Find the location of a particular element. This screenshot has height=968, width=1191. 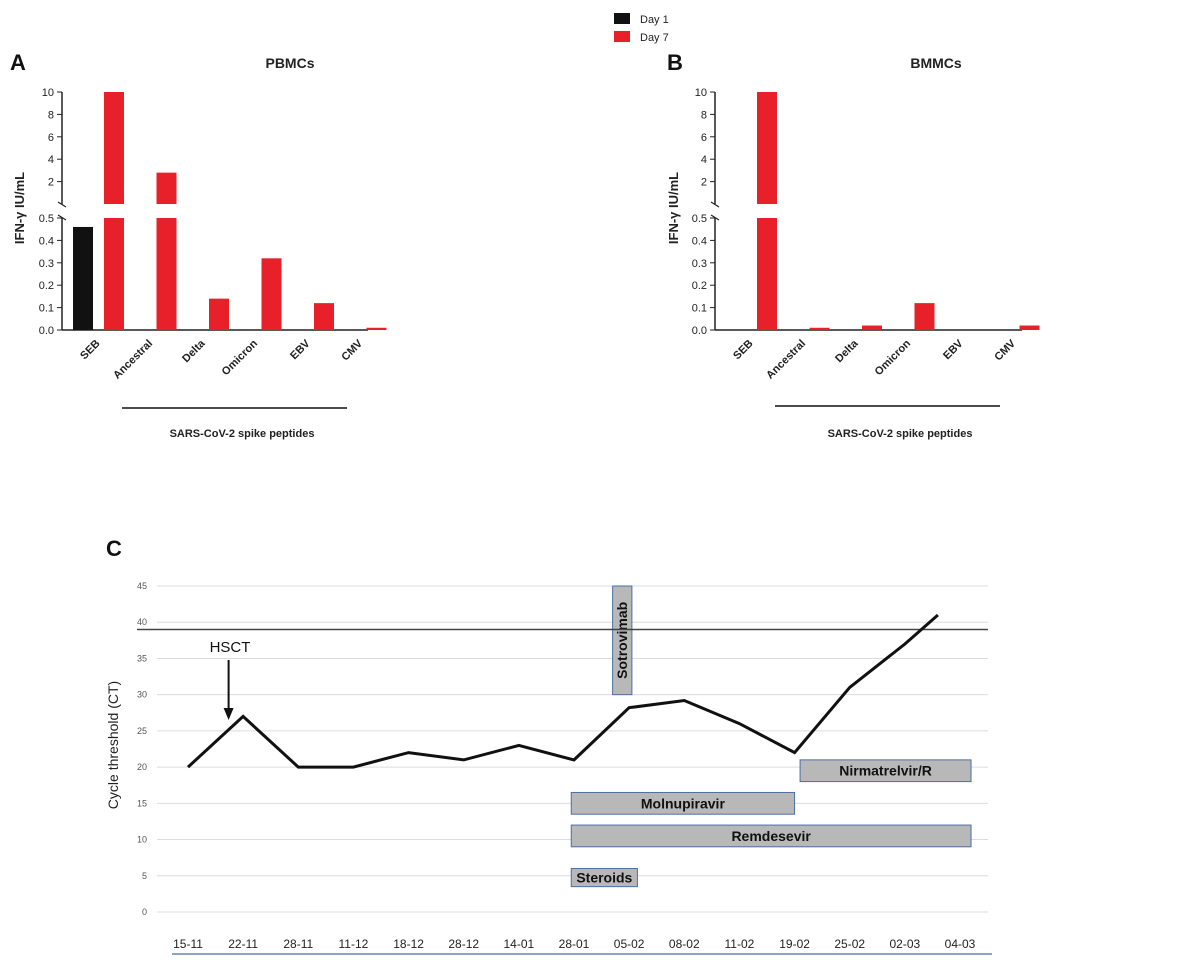

legend-swatch-day7 is located at coordinates (622, 36).